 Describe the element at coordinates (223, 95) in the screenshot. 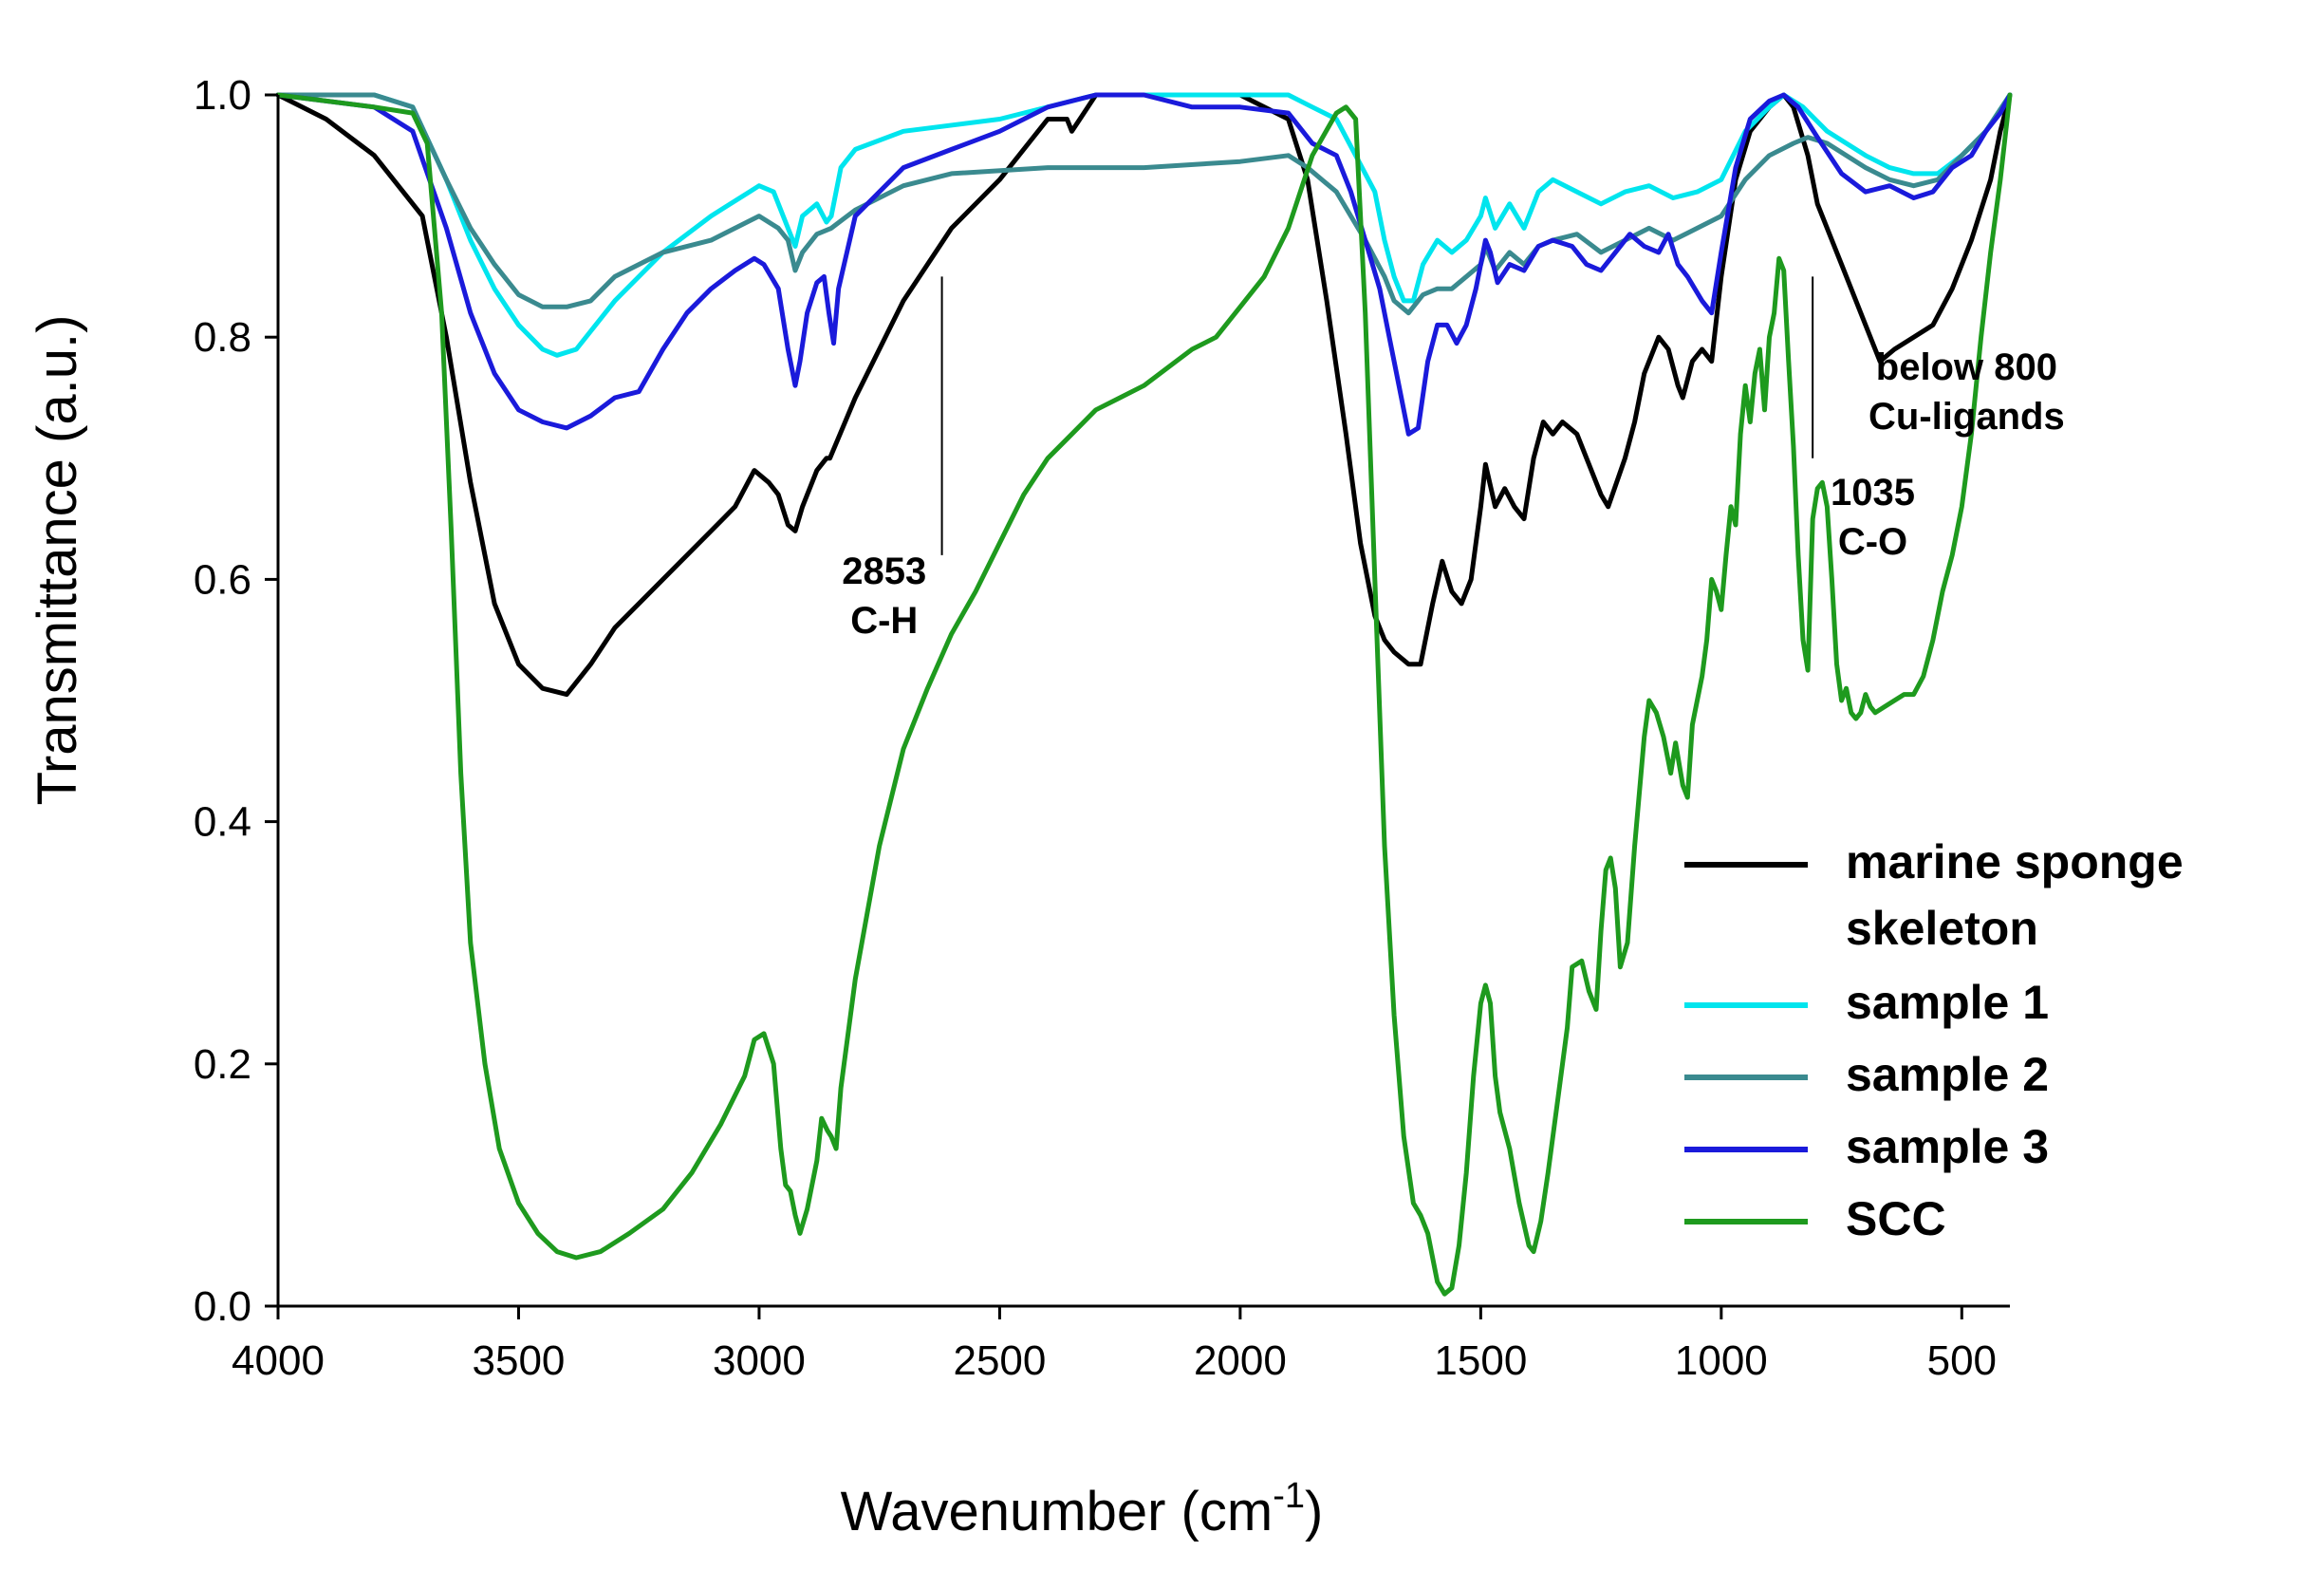

I see `y-tick-label: 1.0` at that location.